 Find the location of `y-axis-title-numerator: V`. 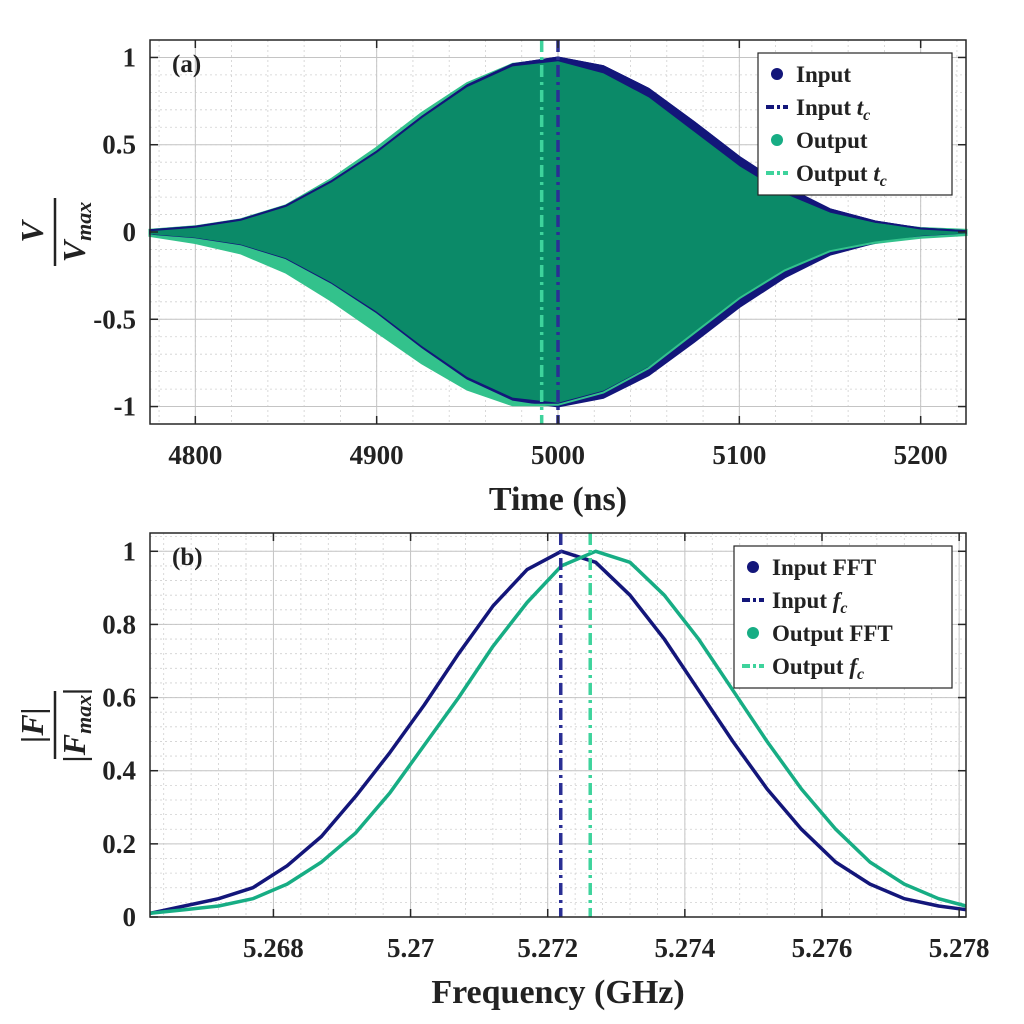

y-axis-title-numerator: V is located at coordinates (32, 231).